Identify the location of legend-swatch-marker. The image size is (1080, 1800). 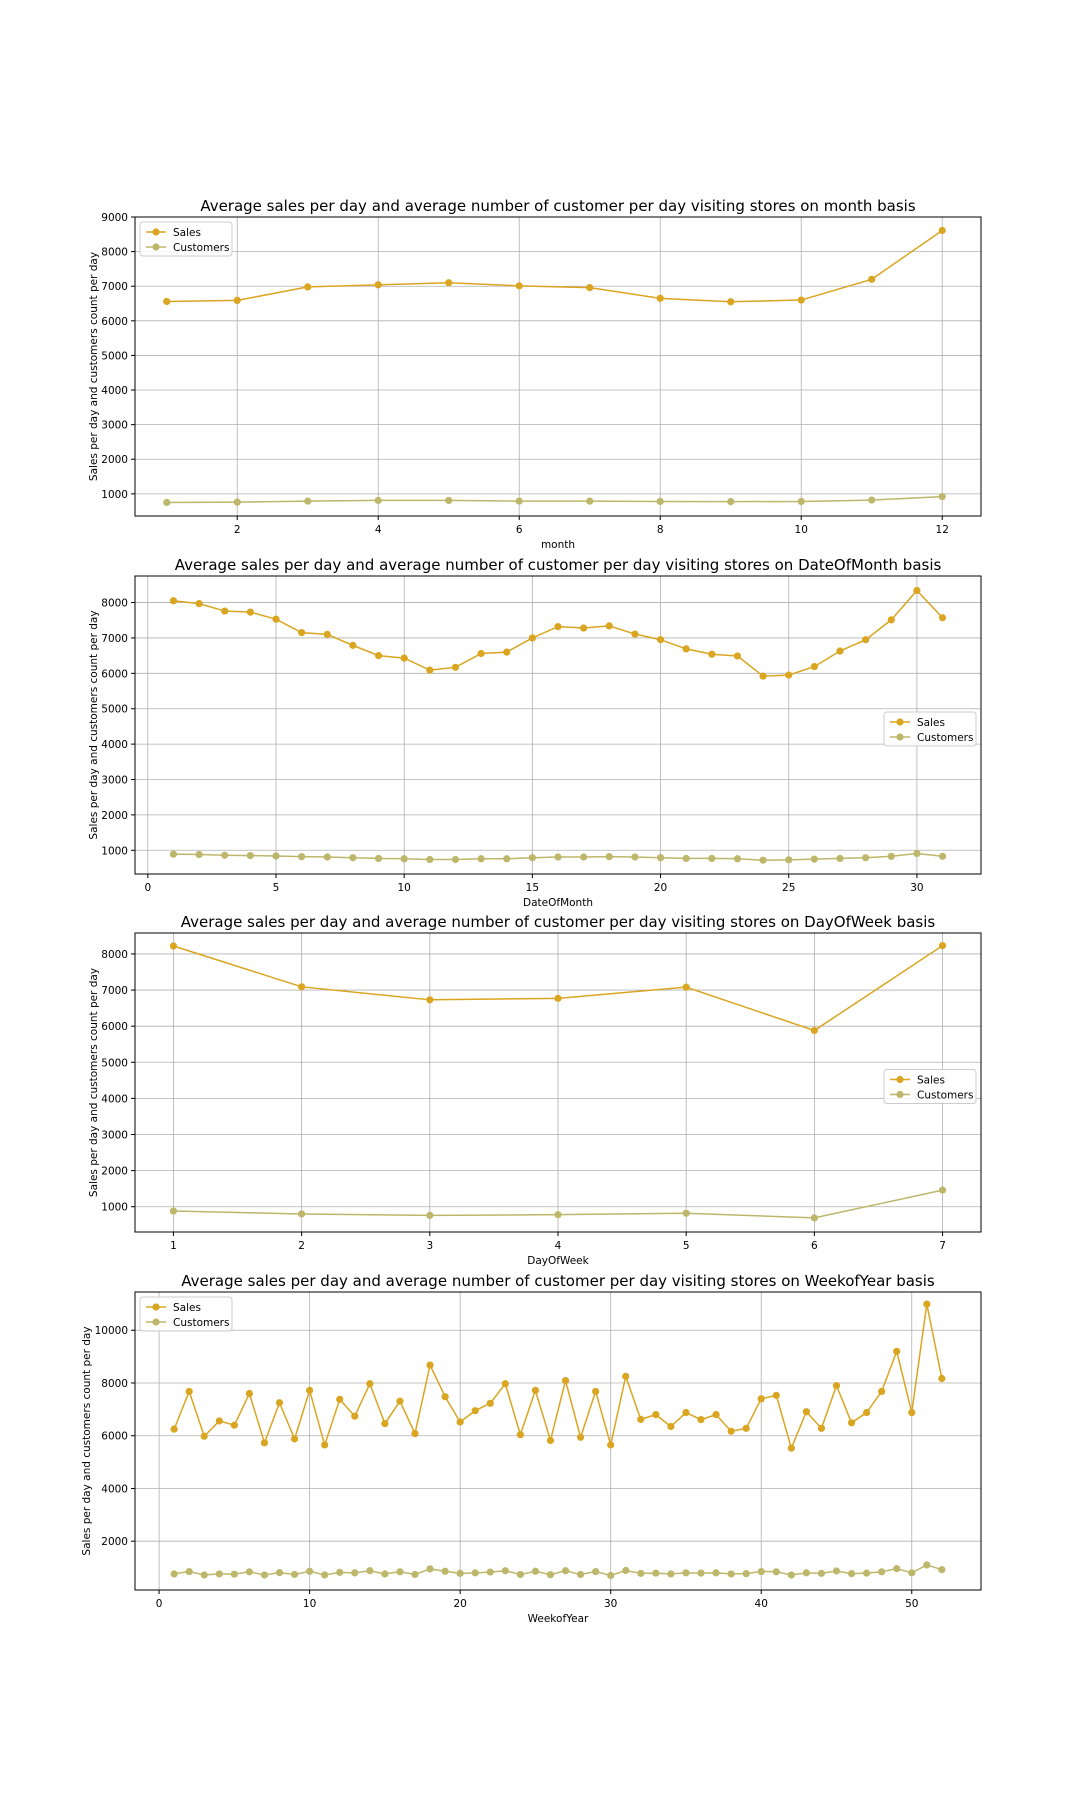
(900, 1079).